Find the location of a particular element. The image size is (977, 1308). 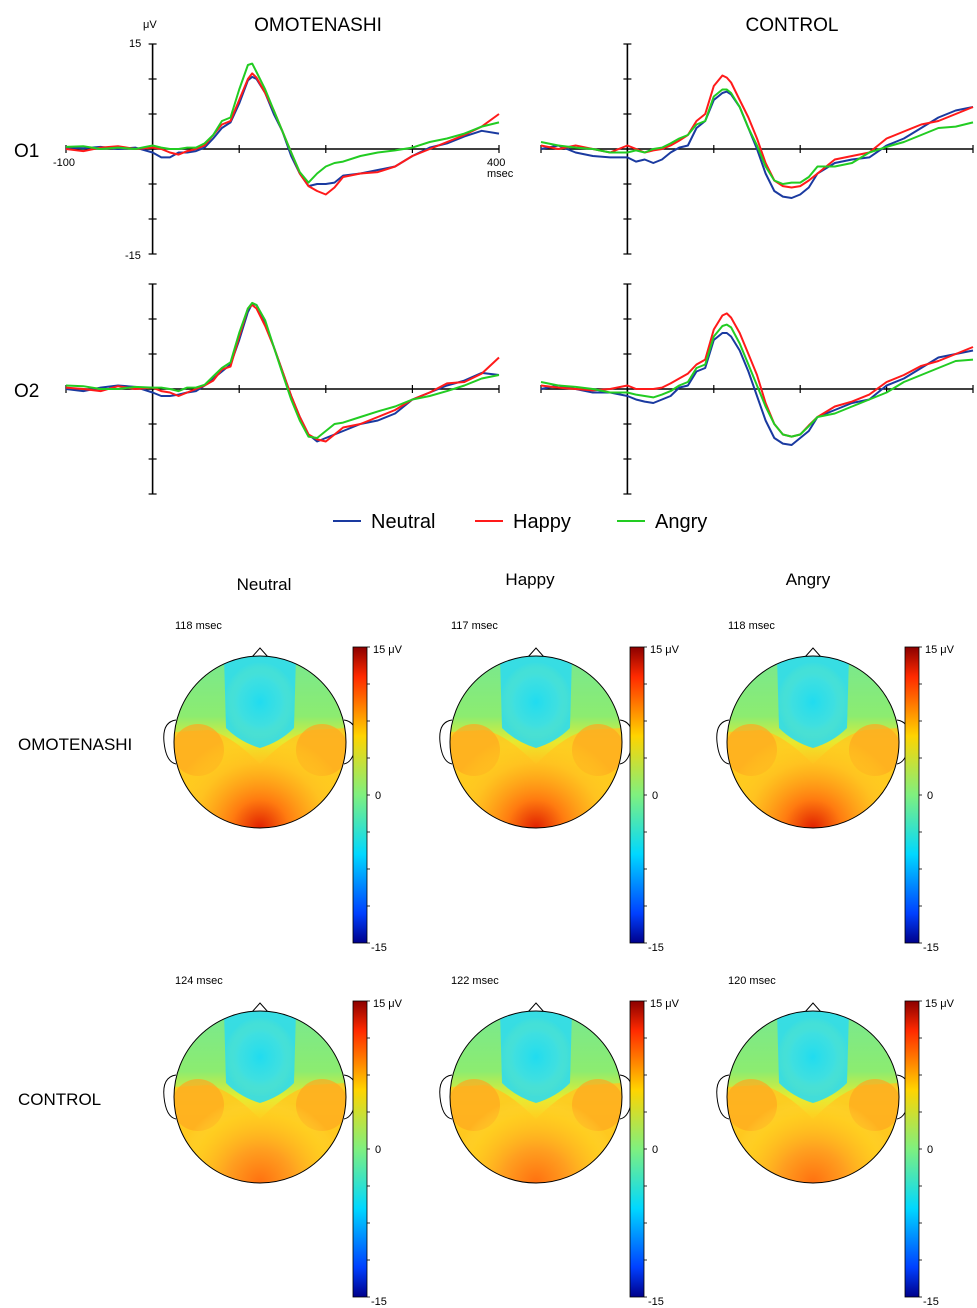

series-line-happy-control-o1 is located at coordinates (757, 131).